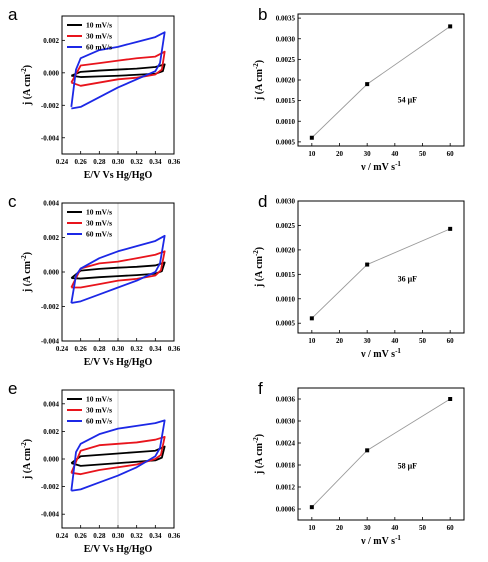 This screenshot has height=562, width=488. I want to click on cv-loop-30-mv-s, so click(118, 68).